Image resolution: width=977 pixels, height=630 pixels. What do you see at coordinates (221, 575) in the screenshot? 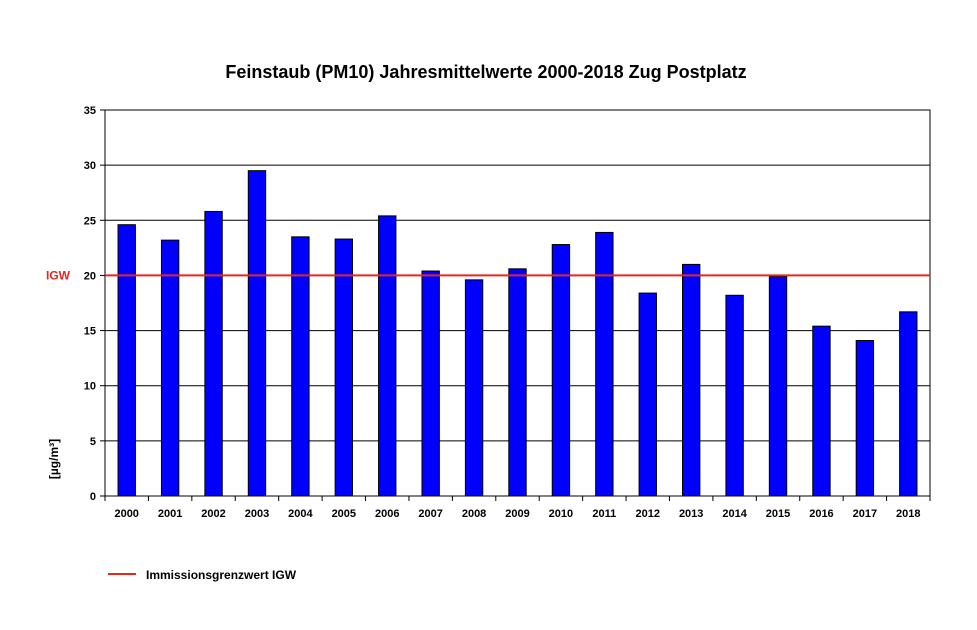
I see `legend-label-igw: Immissionsgrenzwert IGW` at bounding box center [221, 575].